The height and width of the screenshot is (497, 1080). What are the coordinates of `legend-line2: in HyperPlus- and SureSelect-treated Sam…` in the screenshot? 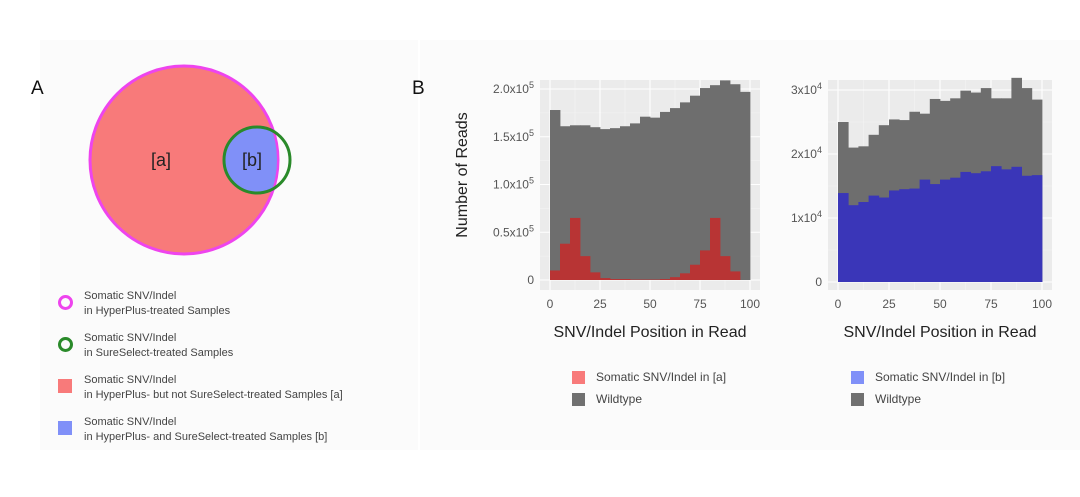 It's located at (206, 437).